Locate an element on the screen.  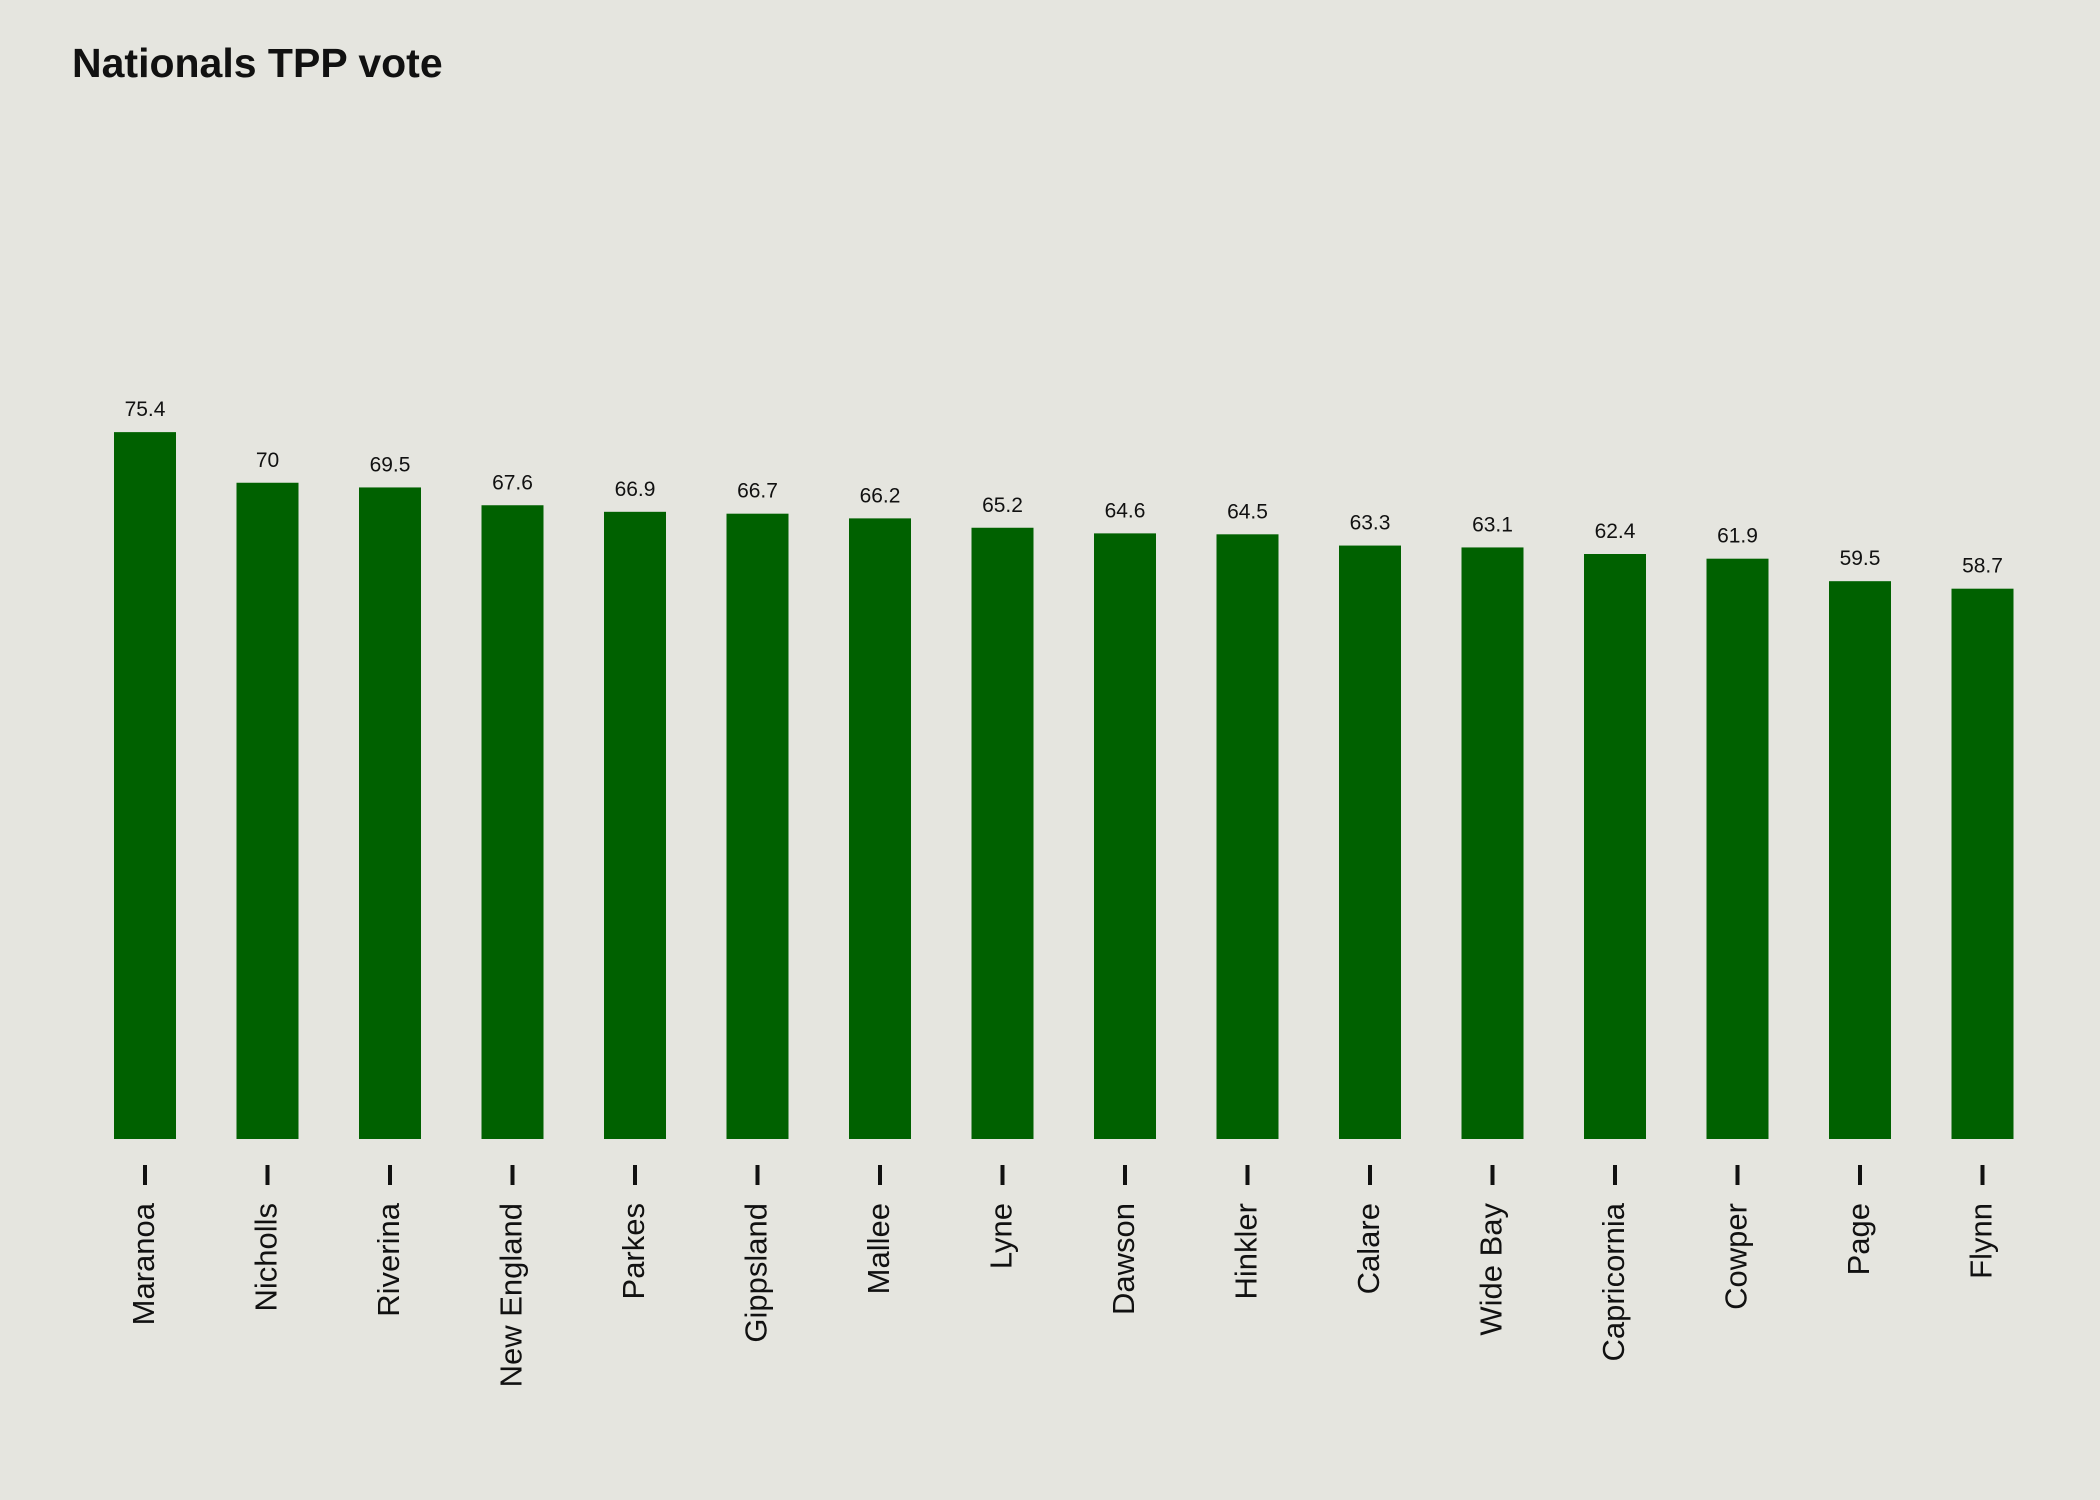
bar-cowper is located at coordinates (1737, 848).